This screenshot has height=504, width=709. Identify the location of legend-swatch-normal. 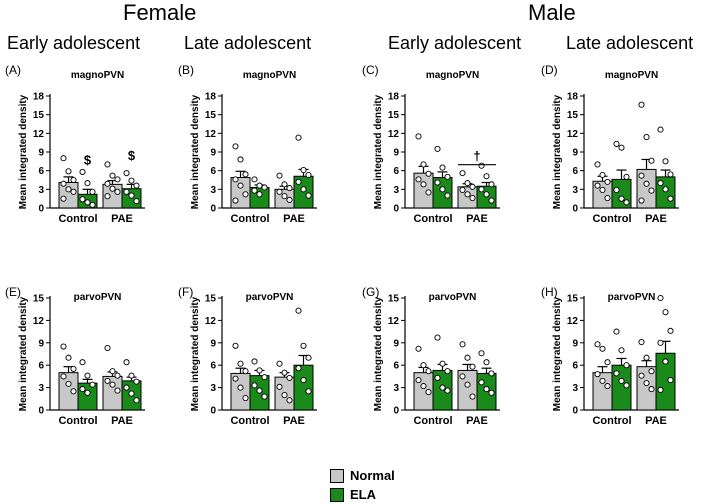
(337, 475).